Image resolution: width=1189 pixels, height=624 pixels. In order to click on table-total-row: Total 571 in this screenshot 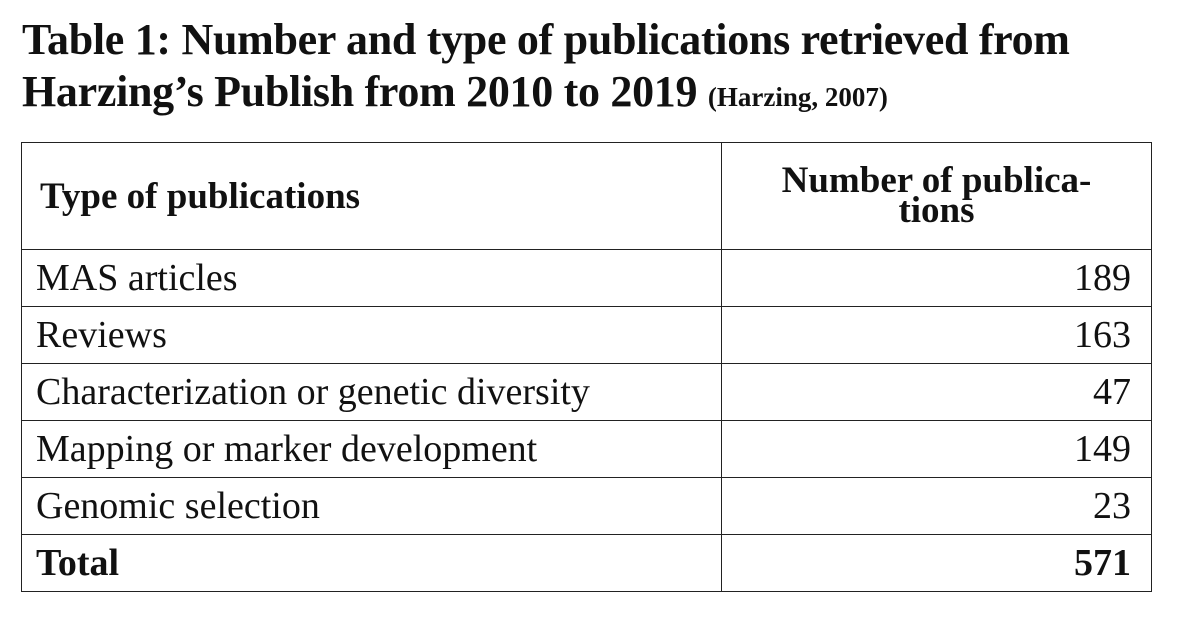, I will do `click(586, 563)`.